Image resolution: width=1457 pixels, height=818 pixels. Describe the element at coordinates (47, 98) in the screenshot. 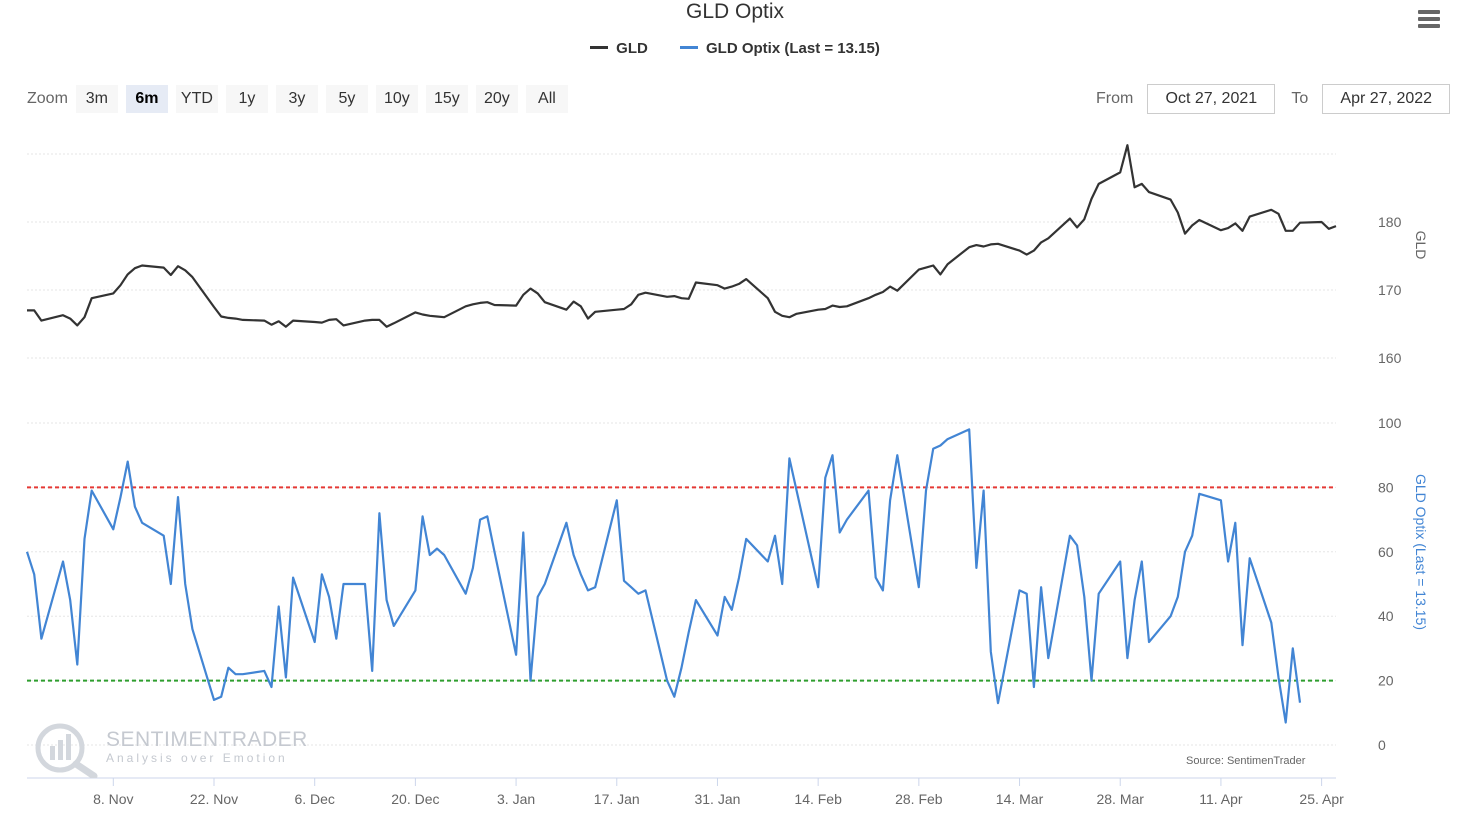

I see `zoom-label: Zoom` at that location.